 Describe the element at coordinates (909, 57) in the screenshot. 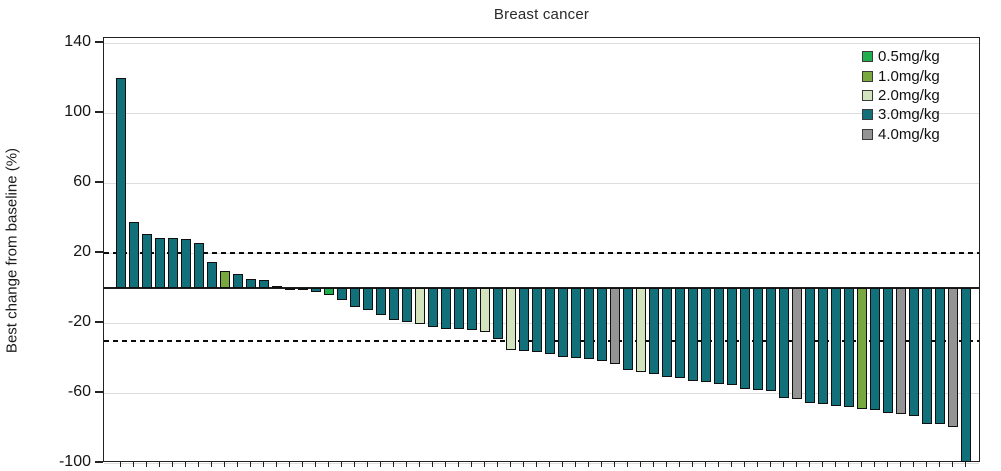

I see `legend-label: 0.5mg/kg` at that location.